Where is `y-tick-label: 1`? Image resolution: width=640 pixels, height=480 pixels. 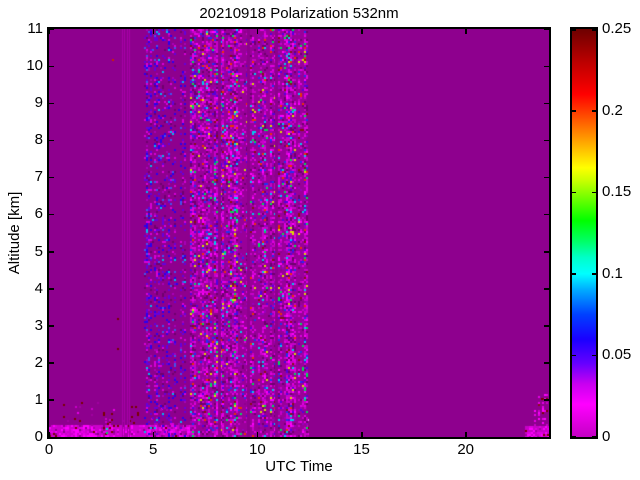
y-tick-label: 1 is located at coordinates (38, 399).